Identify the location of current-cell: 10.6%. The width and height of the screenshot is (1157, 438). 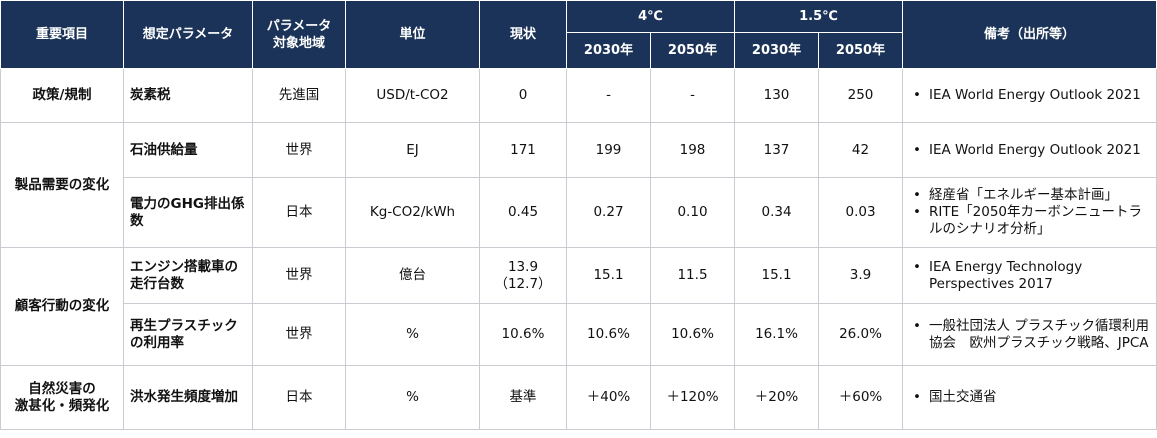
(523, 334).